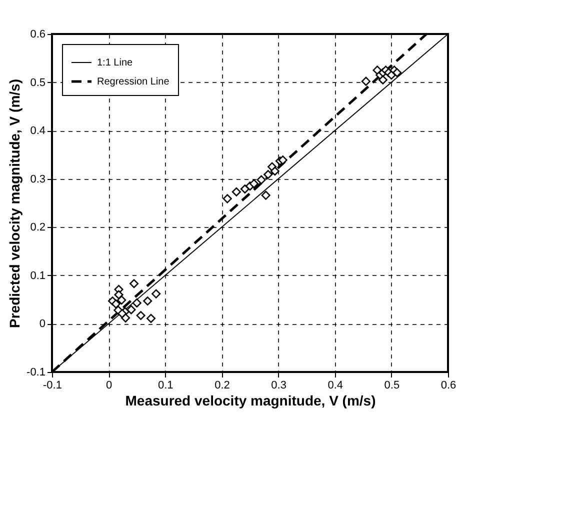  I want to click on x-tick-label: 0, so click(109, 386).